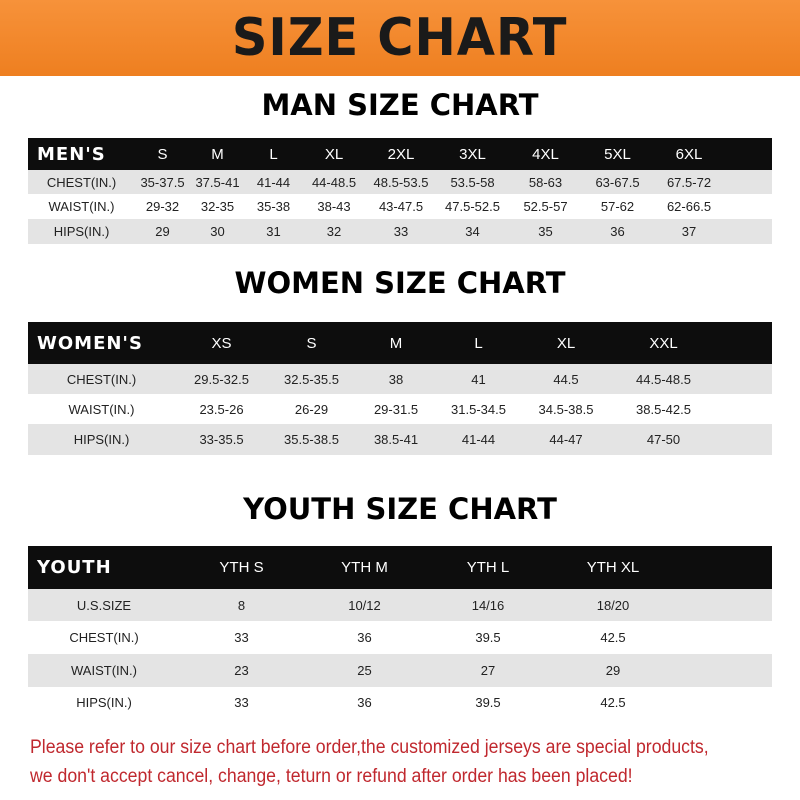 Image resolution: width=800 pixels, height=800 pixels. What do you see at coordinates (334, 231) in the screenshot?
I see `table-cell: 32` at bounding box center [334, 231].